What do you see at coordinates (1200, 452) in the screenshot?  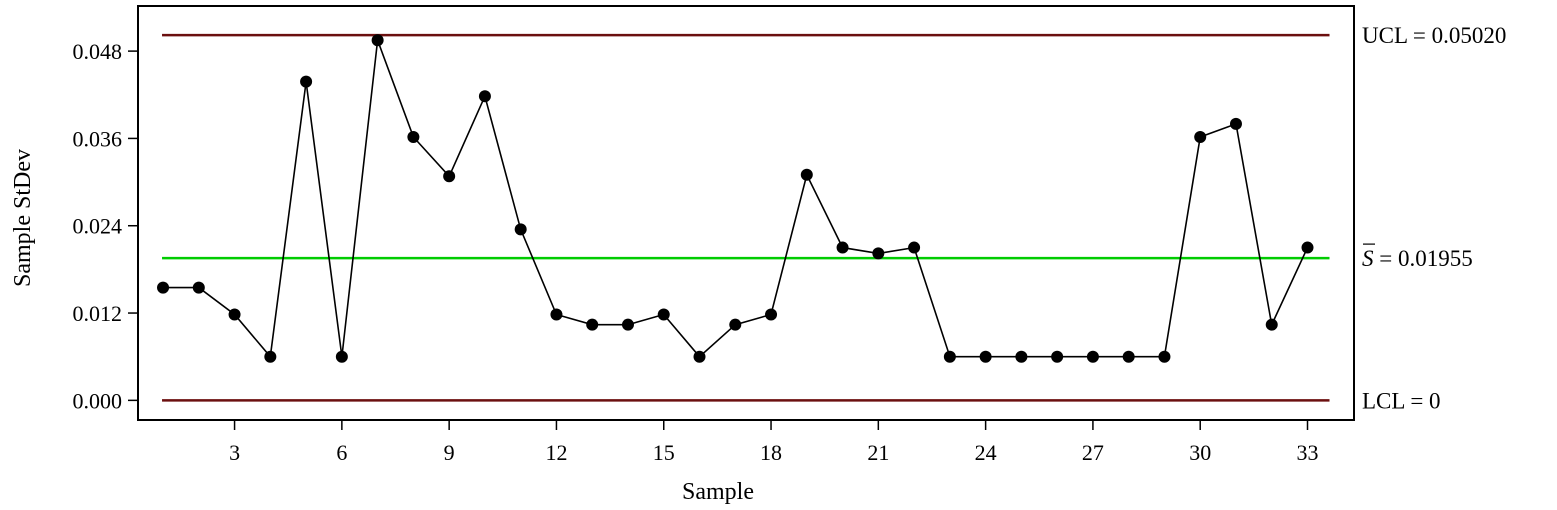 I see `x-tick-label: 30` at bounding box center [1200, 452].